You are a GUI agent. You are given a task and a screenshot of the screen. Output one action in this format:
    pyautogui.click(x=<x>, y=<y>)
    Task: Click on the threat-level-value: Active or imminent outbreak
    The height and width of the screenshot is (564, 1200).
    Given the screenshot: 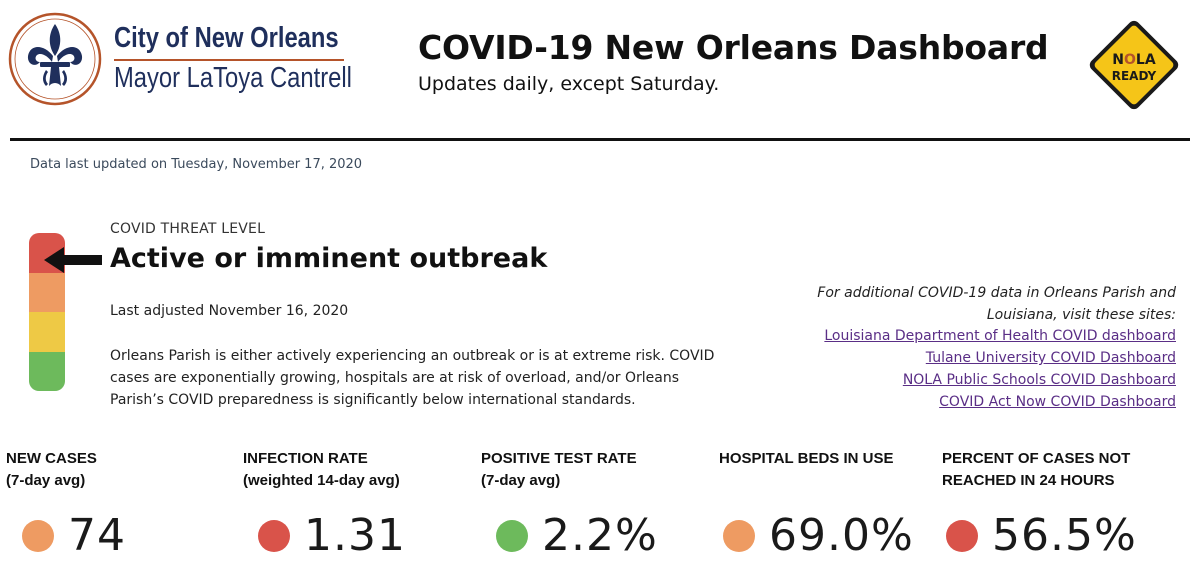 What is the action you would take?
    pyautogui.click(x=329, y=258)
    